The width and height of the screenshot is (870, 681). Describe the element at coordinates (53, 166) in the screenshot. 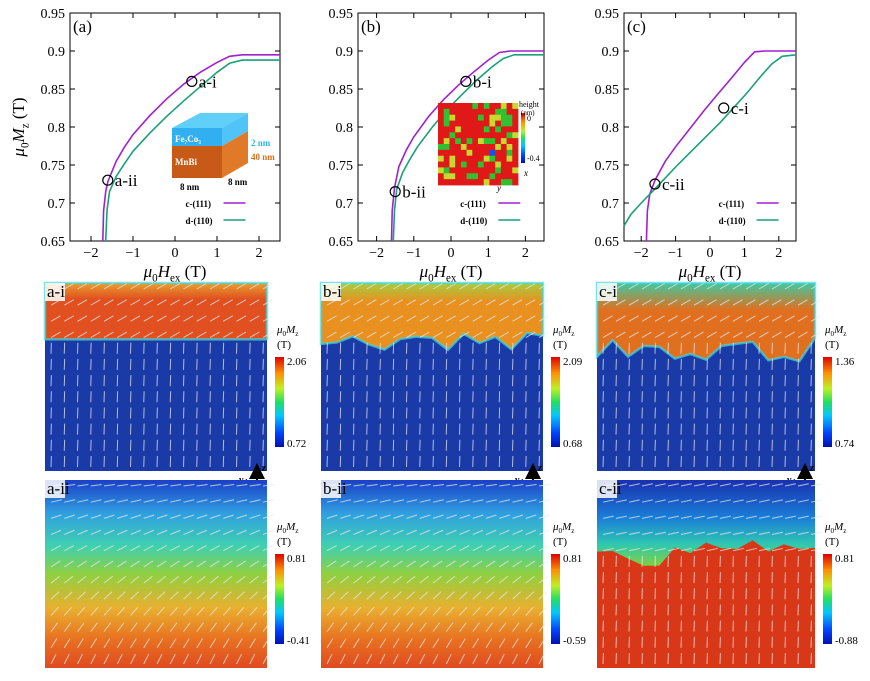

I see `y-tick-label: 0.75` at that location.